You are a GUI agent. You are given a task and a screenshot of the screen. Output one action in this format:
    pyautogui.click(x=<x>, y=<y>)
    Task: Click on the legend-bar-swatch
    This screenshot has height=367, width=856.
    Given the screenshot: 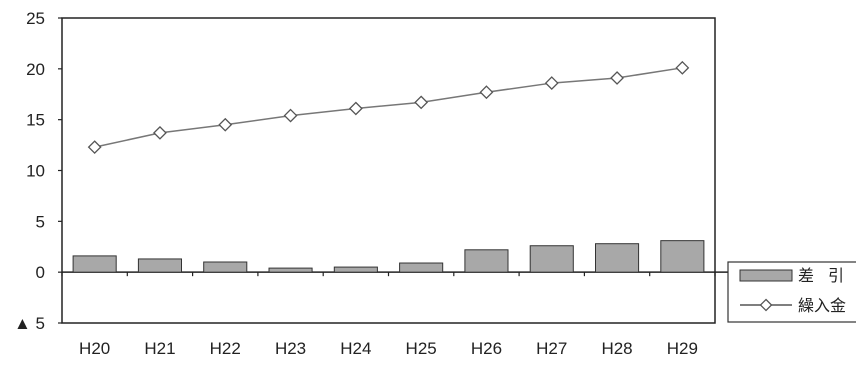 What is the action you would take?
    pyautogui.click(x=766, y=275)
    